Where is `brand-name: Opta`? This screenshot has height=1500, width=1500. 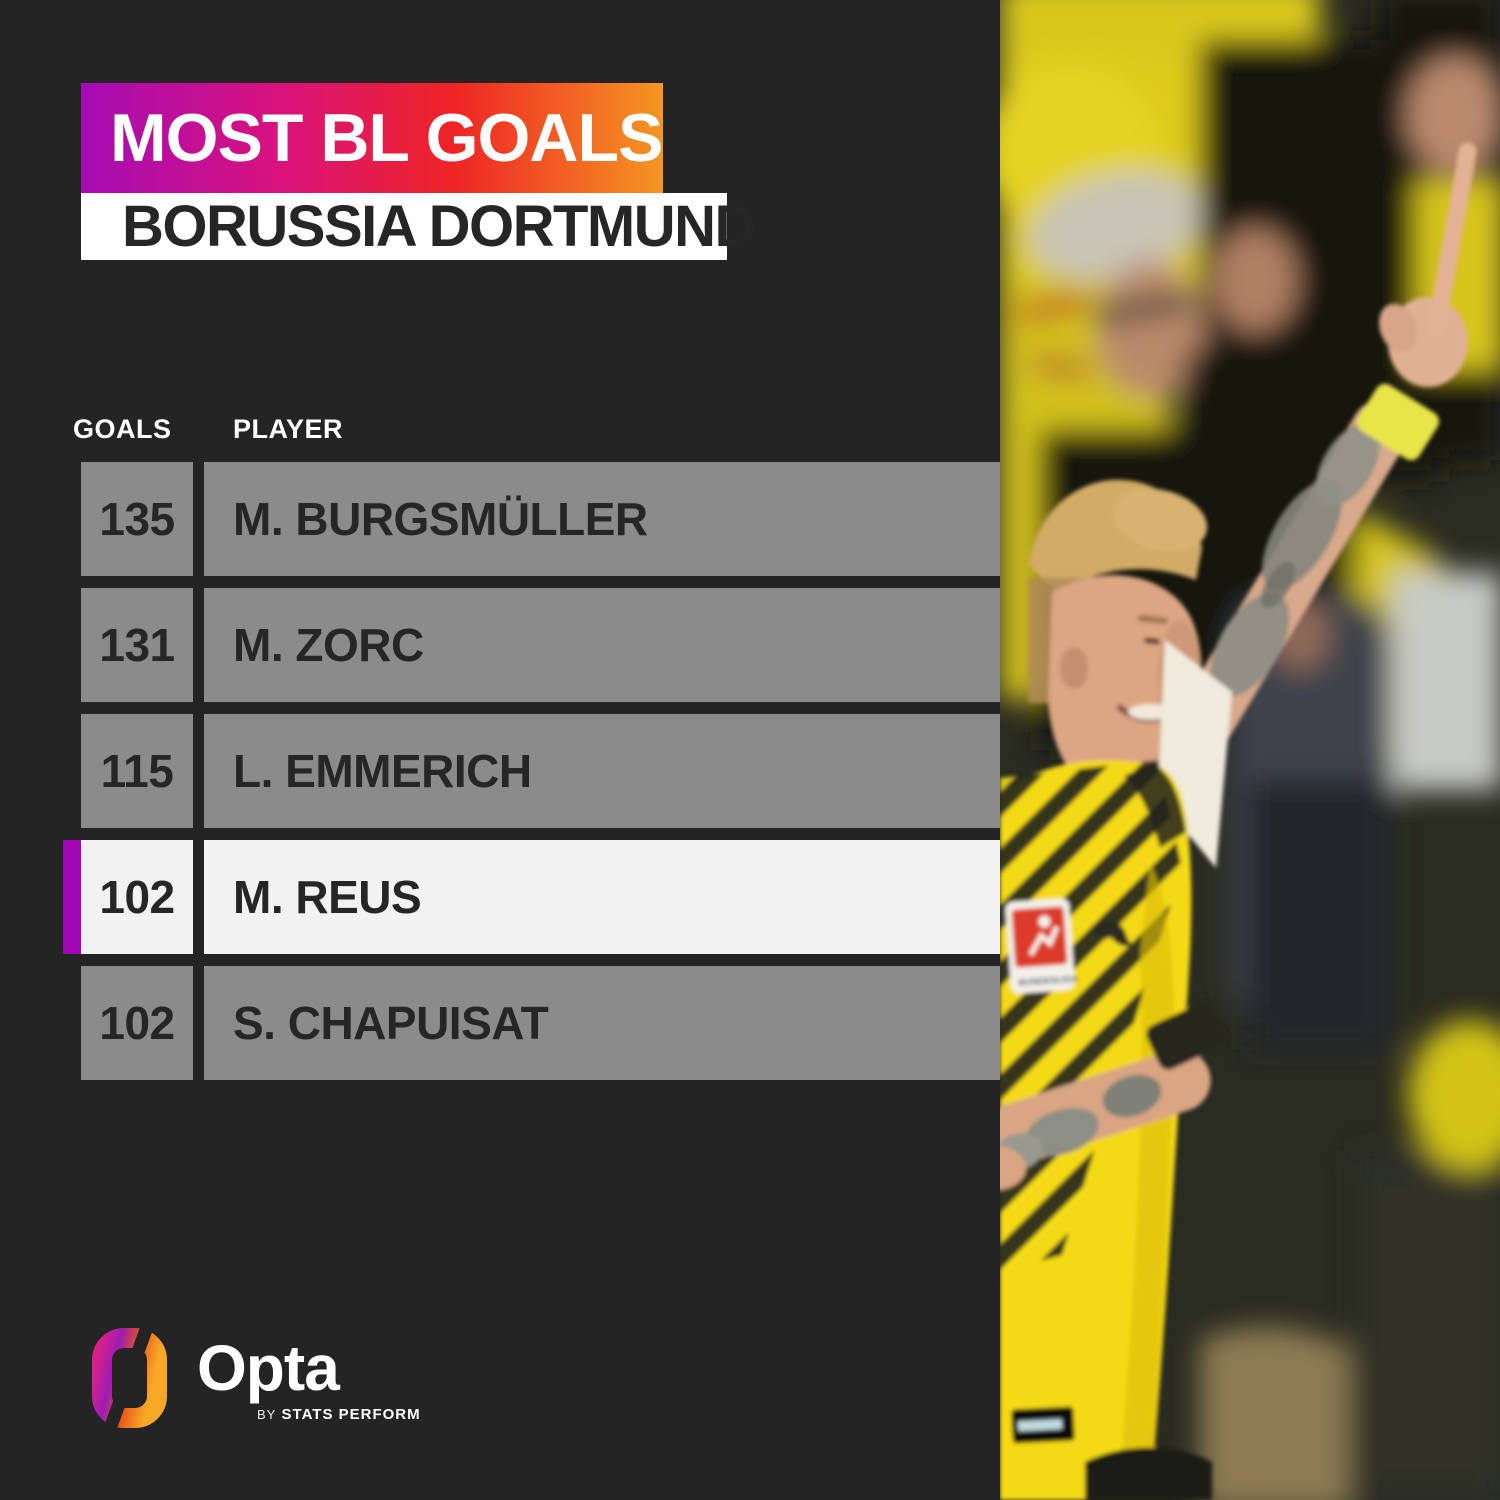 brand-name: Opta is located at coordinates (268, 1368).